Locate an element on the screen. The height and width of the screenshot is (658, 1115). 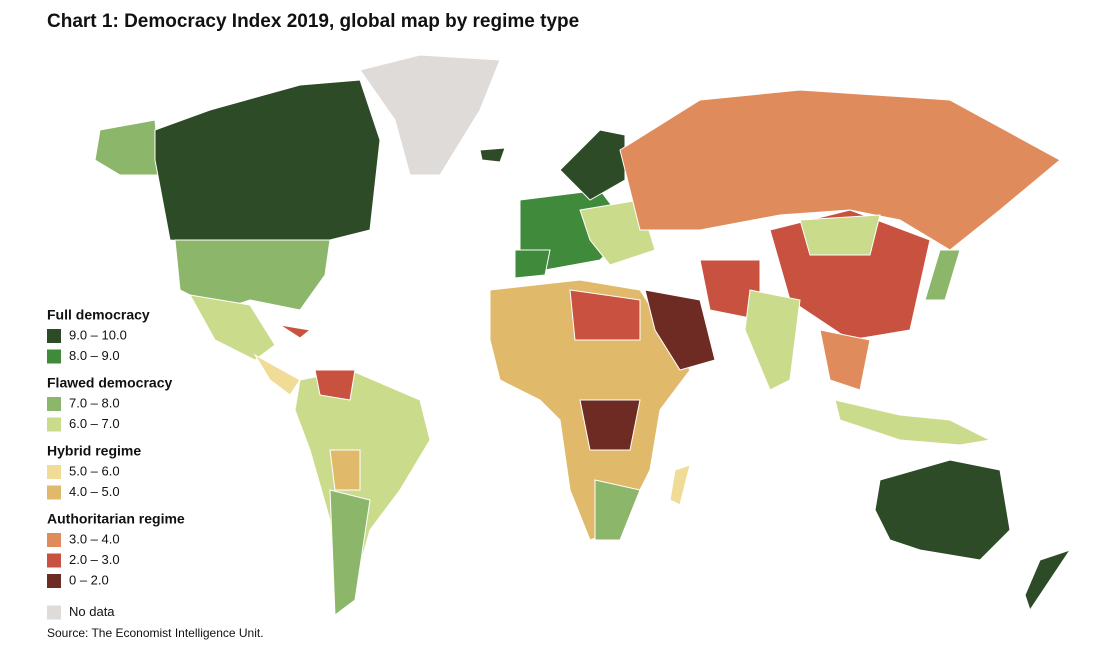
venezuela is located at coordinates (335, 385).